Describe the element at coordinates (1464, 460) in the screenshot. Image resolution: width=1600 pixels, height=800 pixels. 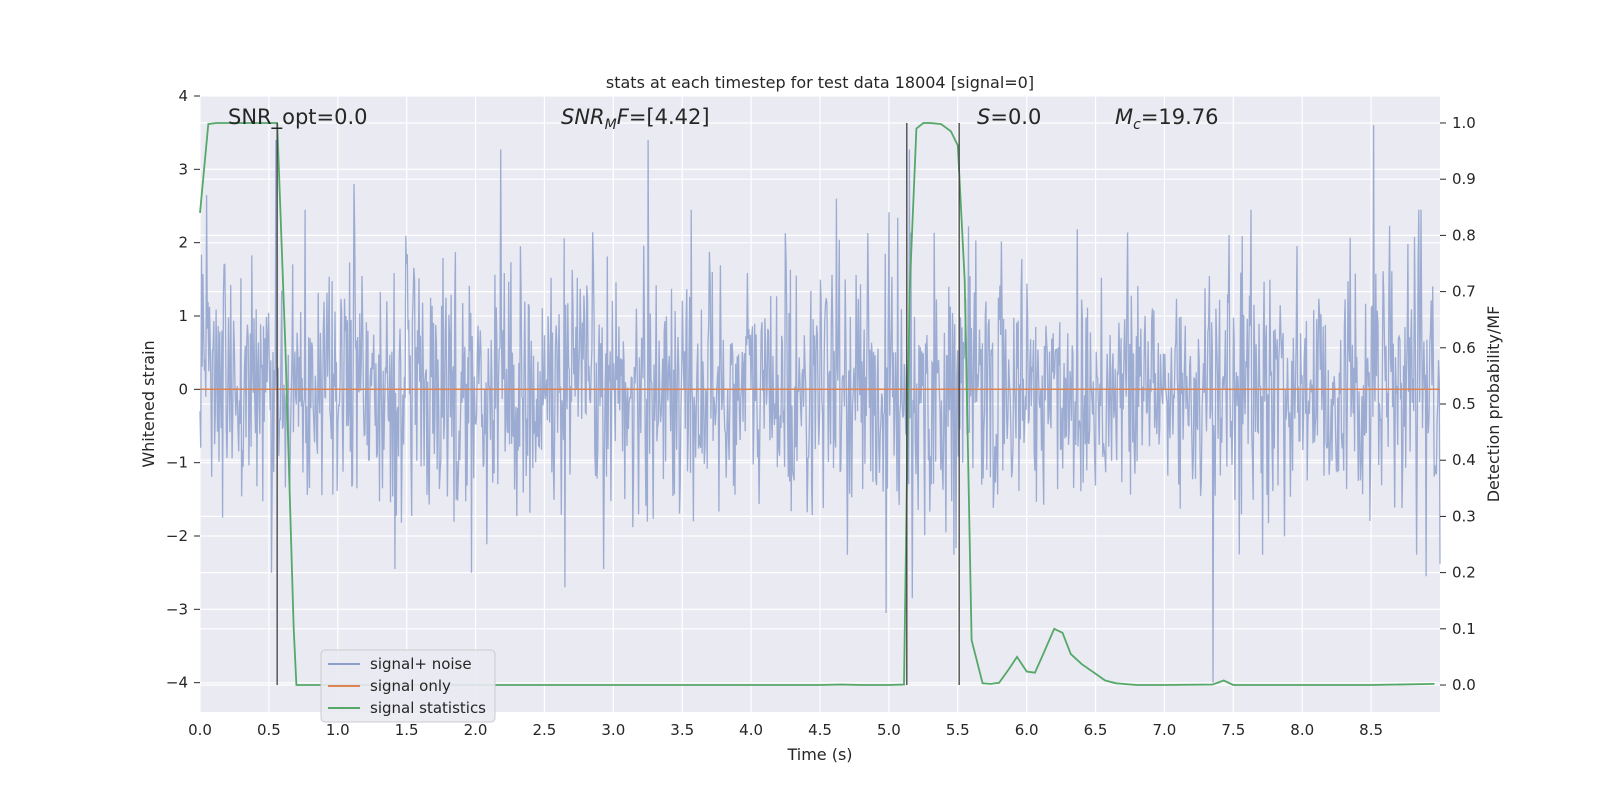
I see `y2-tick-label: 0.4` at that location.